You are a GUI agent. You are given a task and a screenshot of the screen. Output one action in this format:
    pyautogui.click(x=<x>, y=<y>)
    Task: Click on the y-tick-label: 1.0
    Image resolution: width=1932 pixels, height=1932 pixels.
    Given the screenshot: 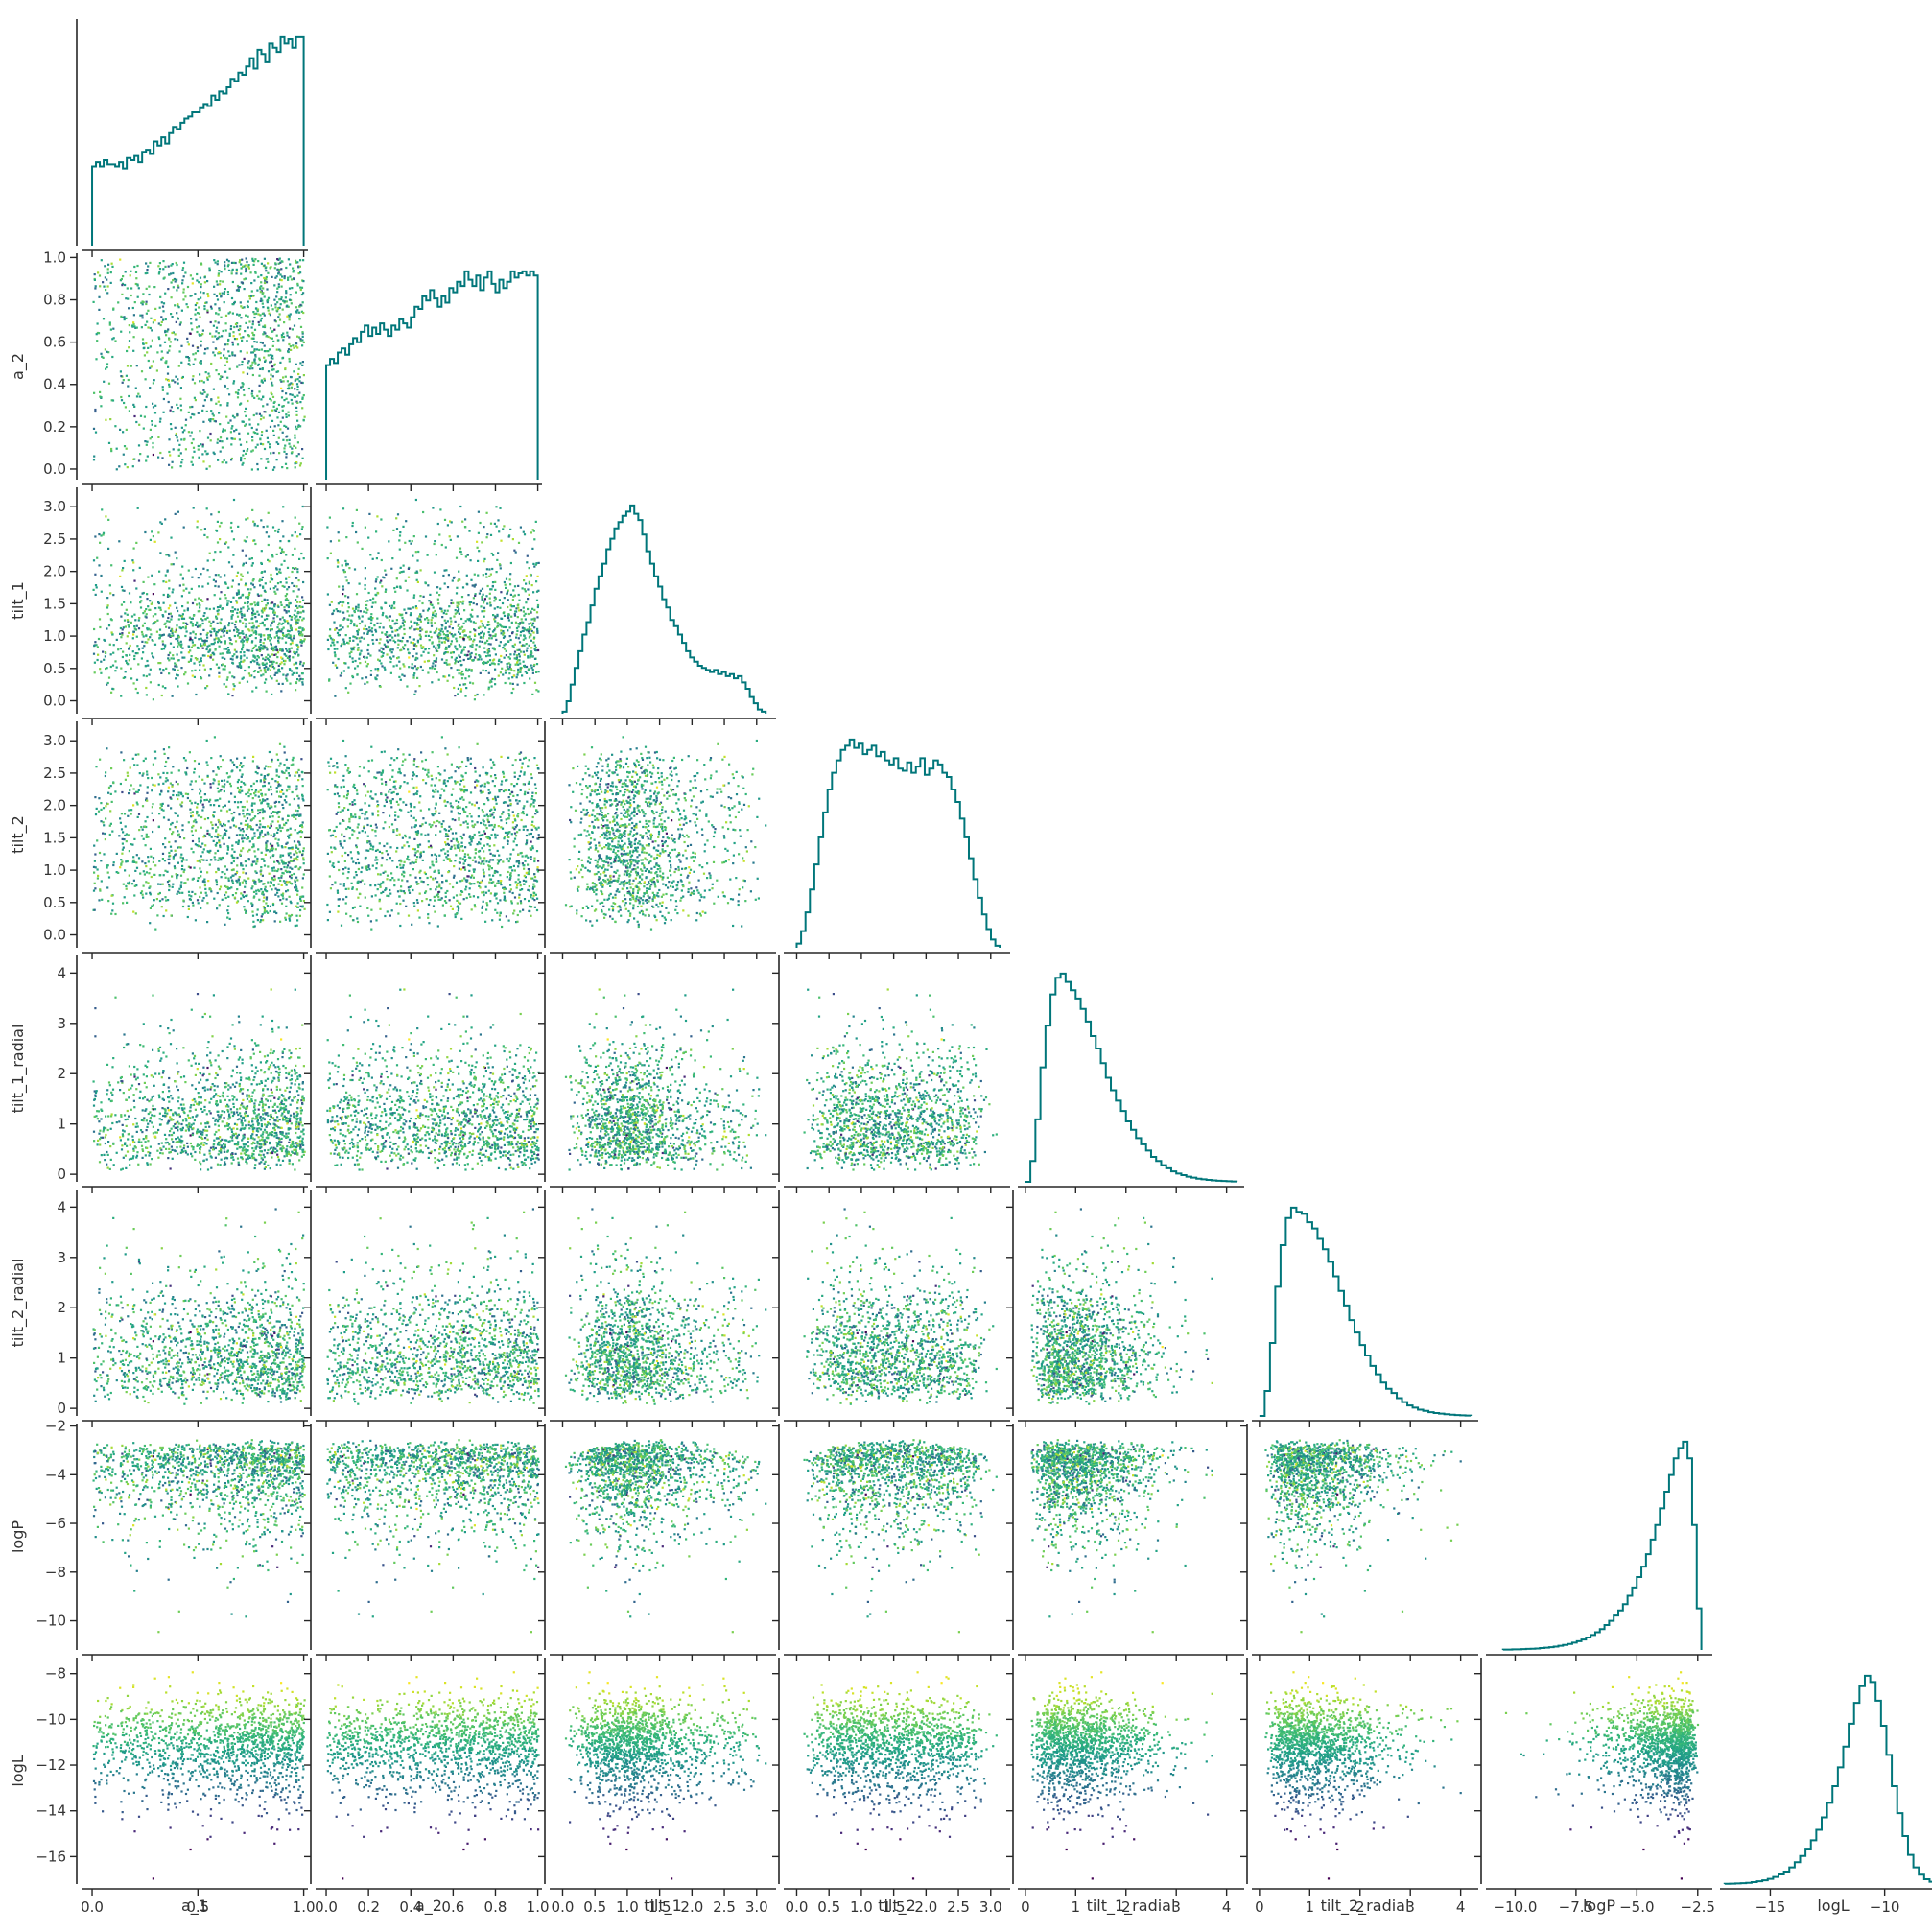 What is the action you would take?
    pyautogui.click(x=54, y=257)
    